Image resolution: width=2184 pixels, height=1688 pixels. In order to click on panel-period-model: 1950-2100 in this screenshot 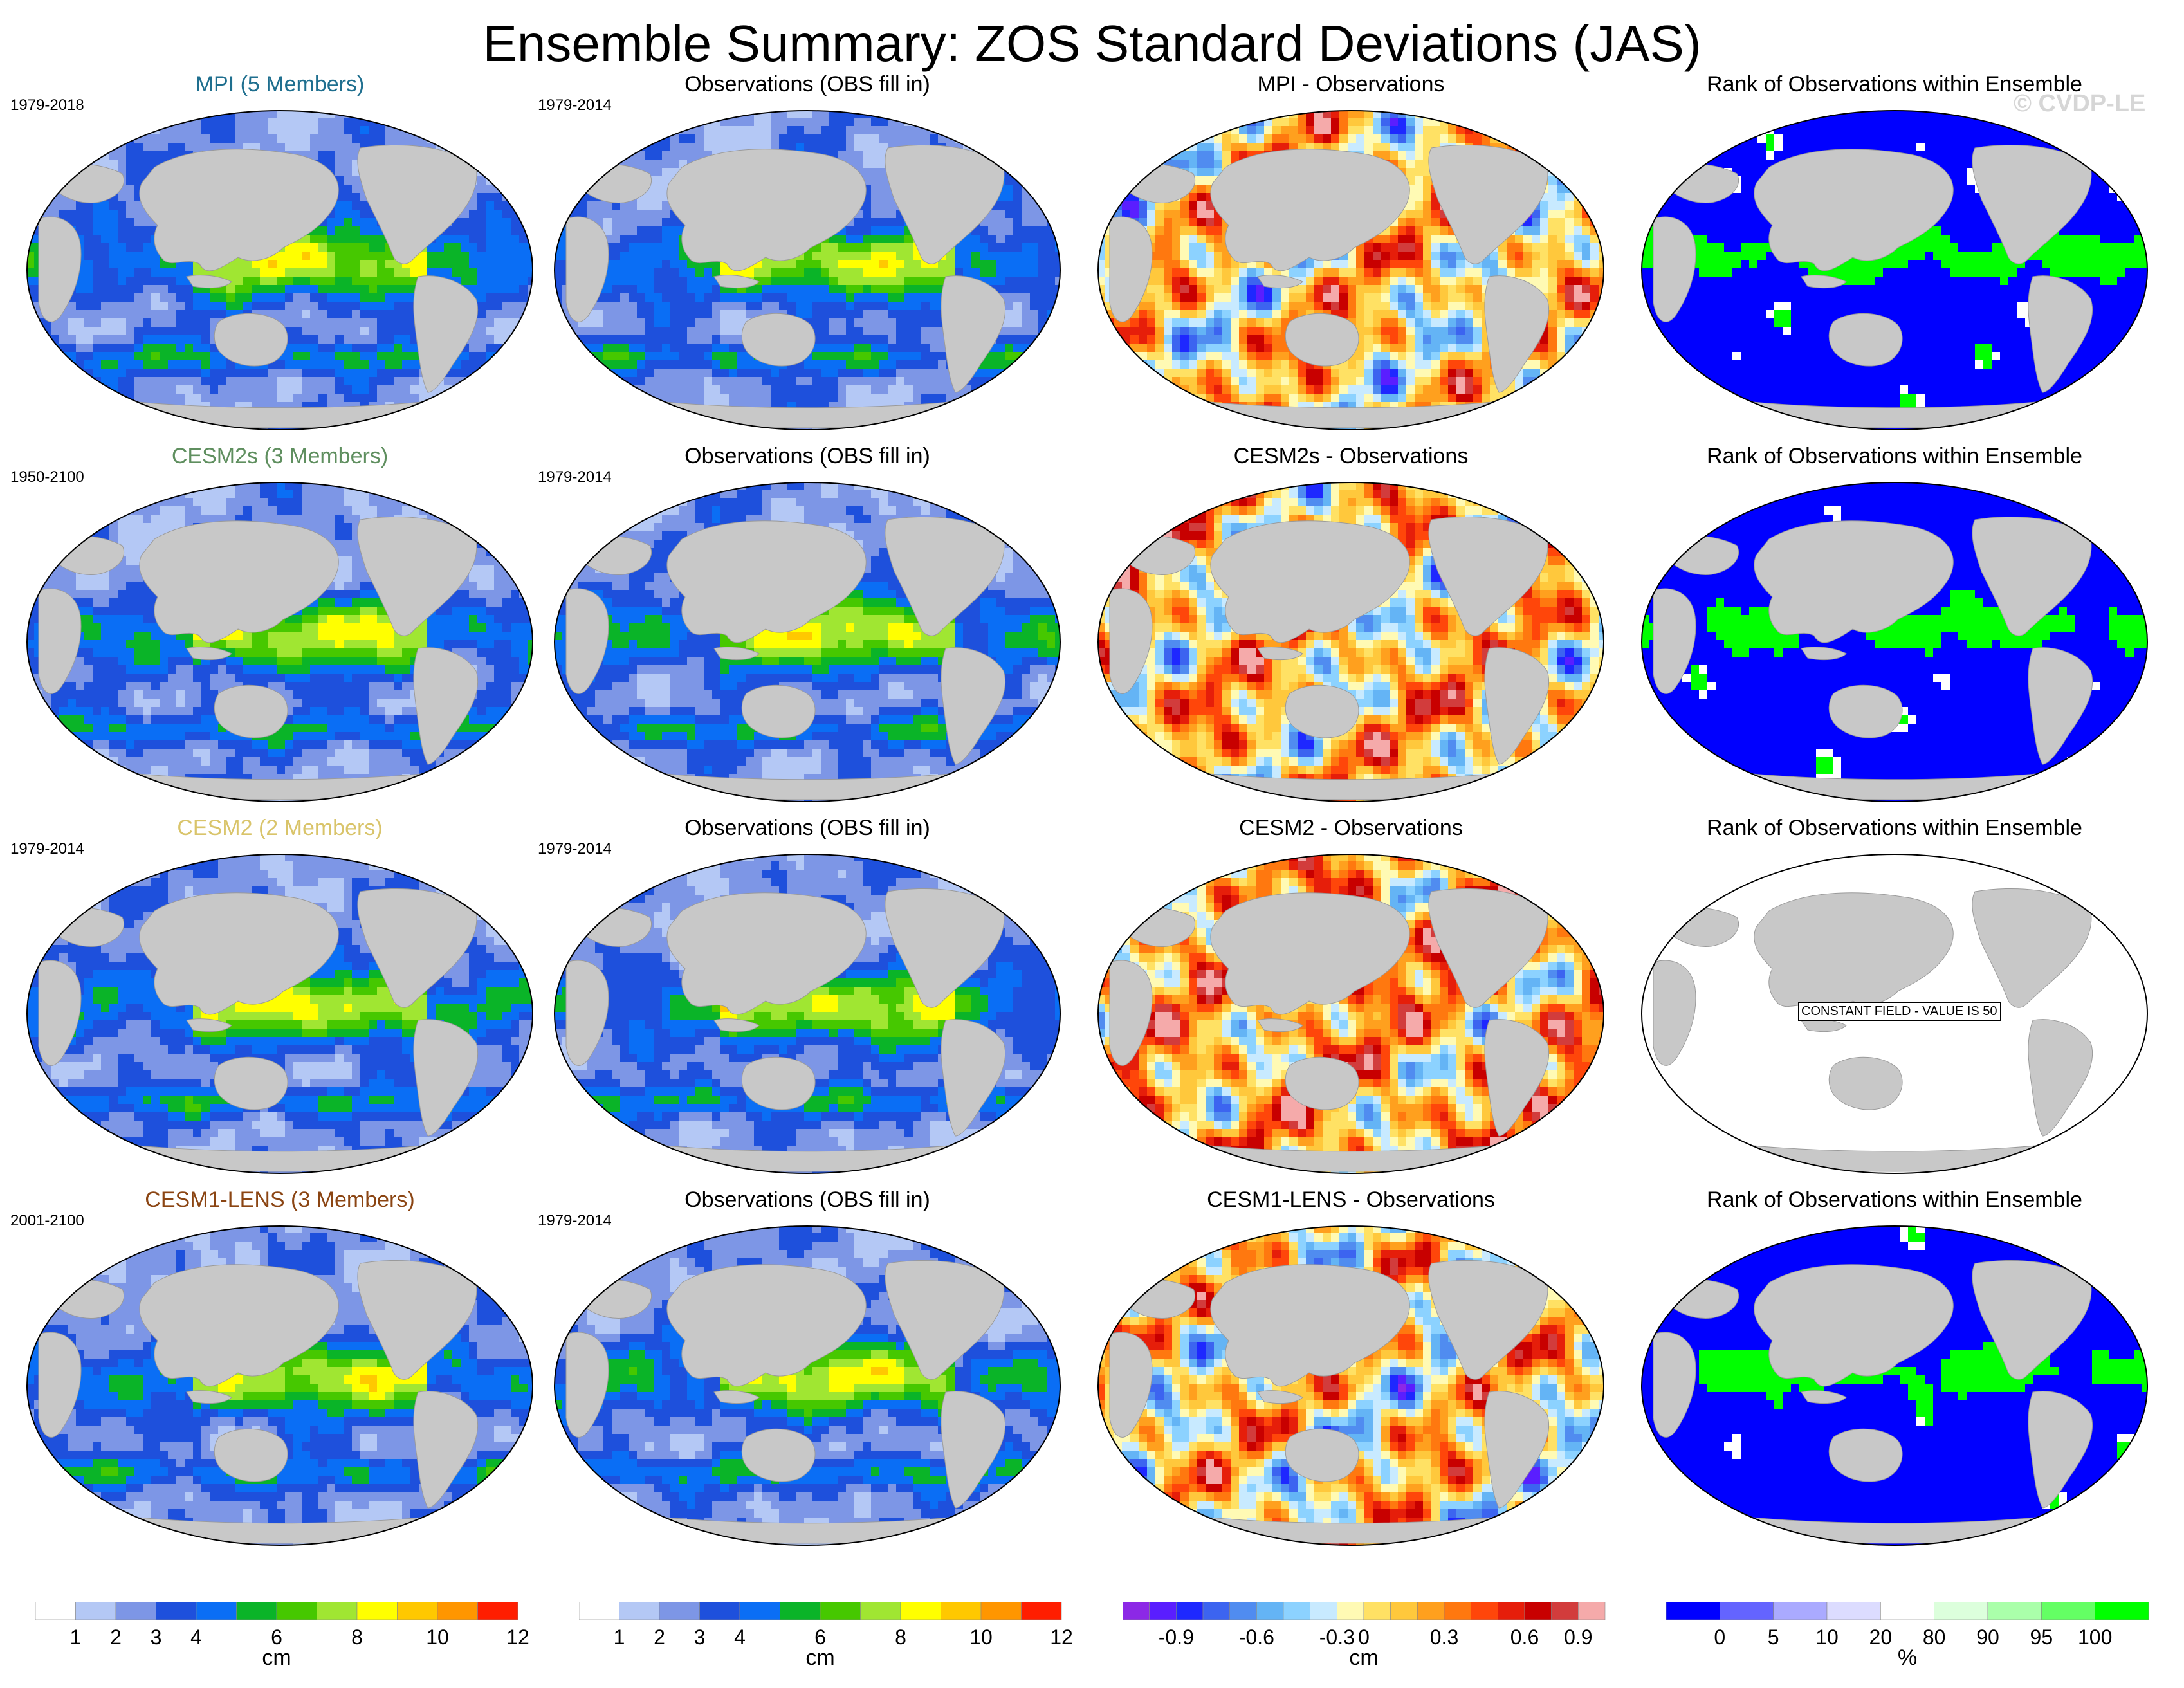, I will do `click(47, 477)`.